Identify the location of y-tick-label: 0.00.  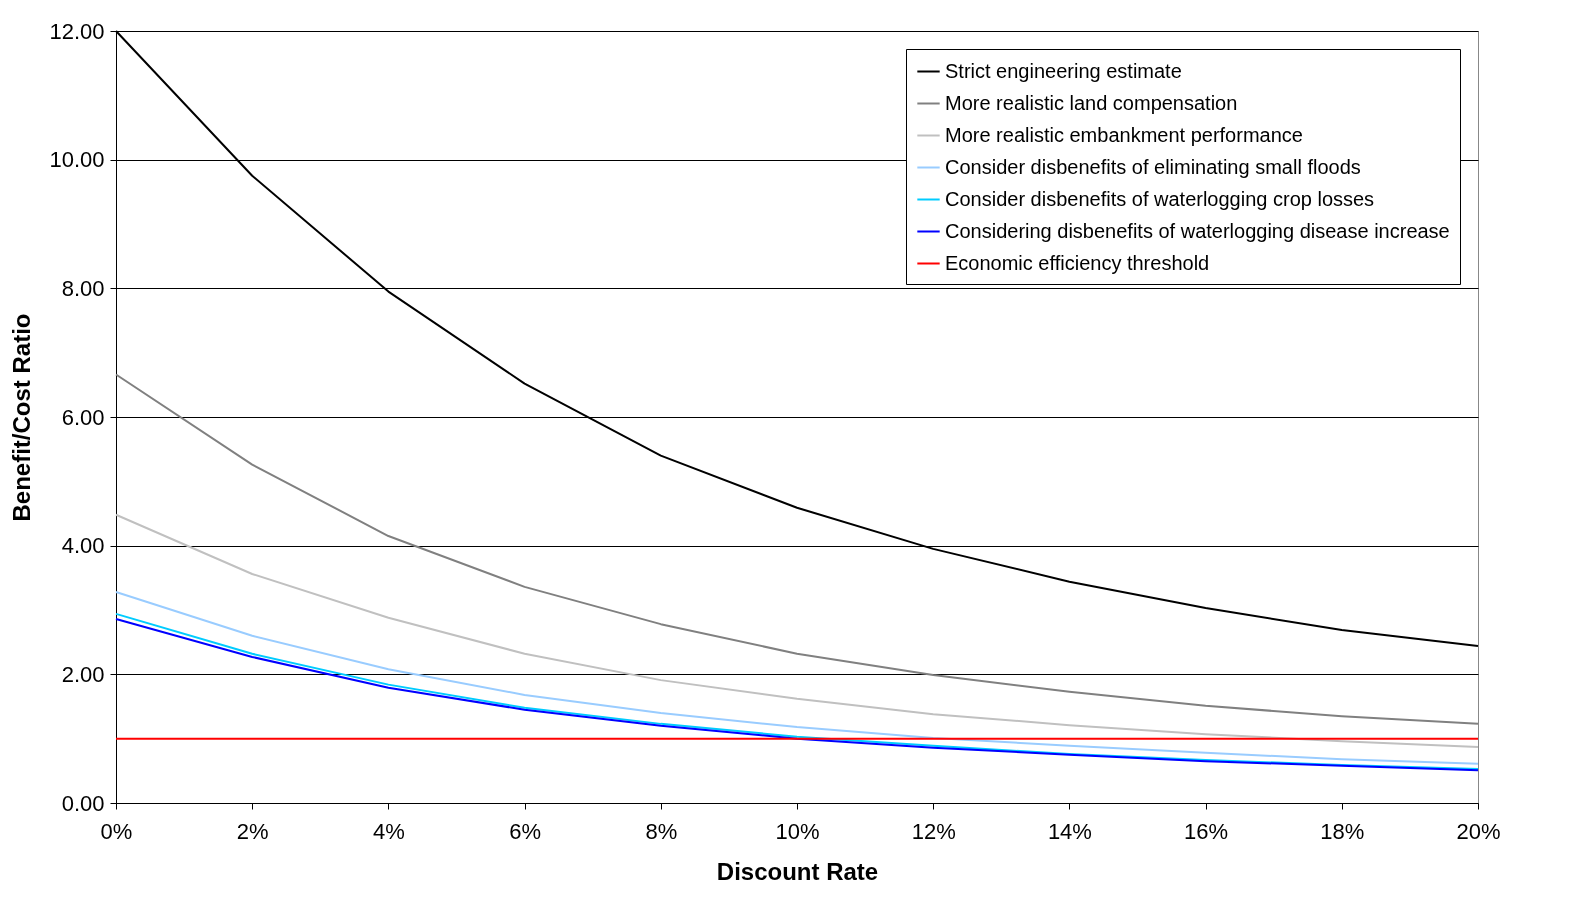
(83, 803).